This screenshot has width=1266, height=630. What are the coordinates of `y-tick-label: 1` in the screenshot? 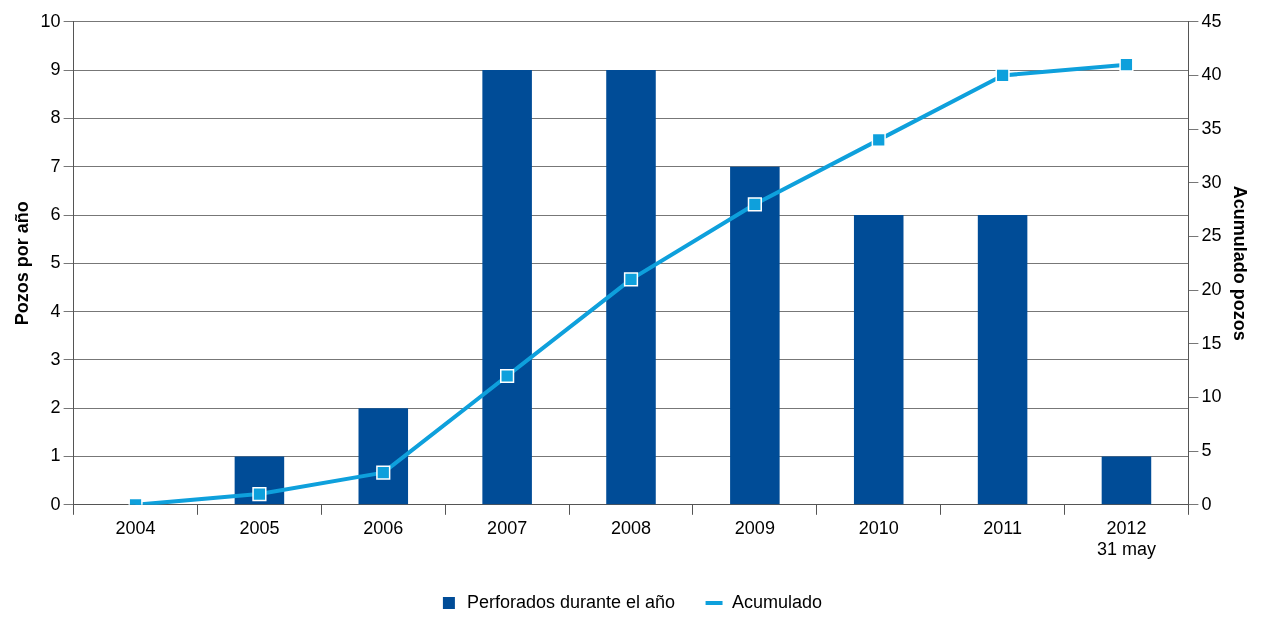 It's located at (55, 455).